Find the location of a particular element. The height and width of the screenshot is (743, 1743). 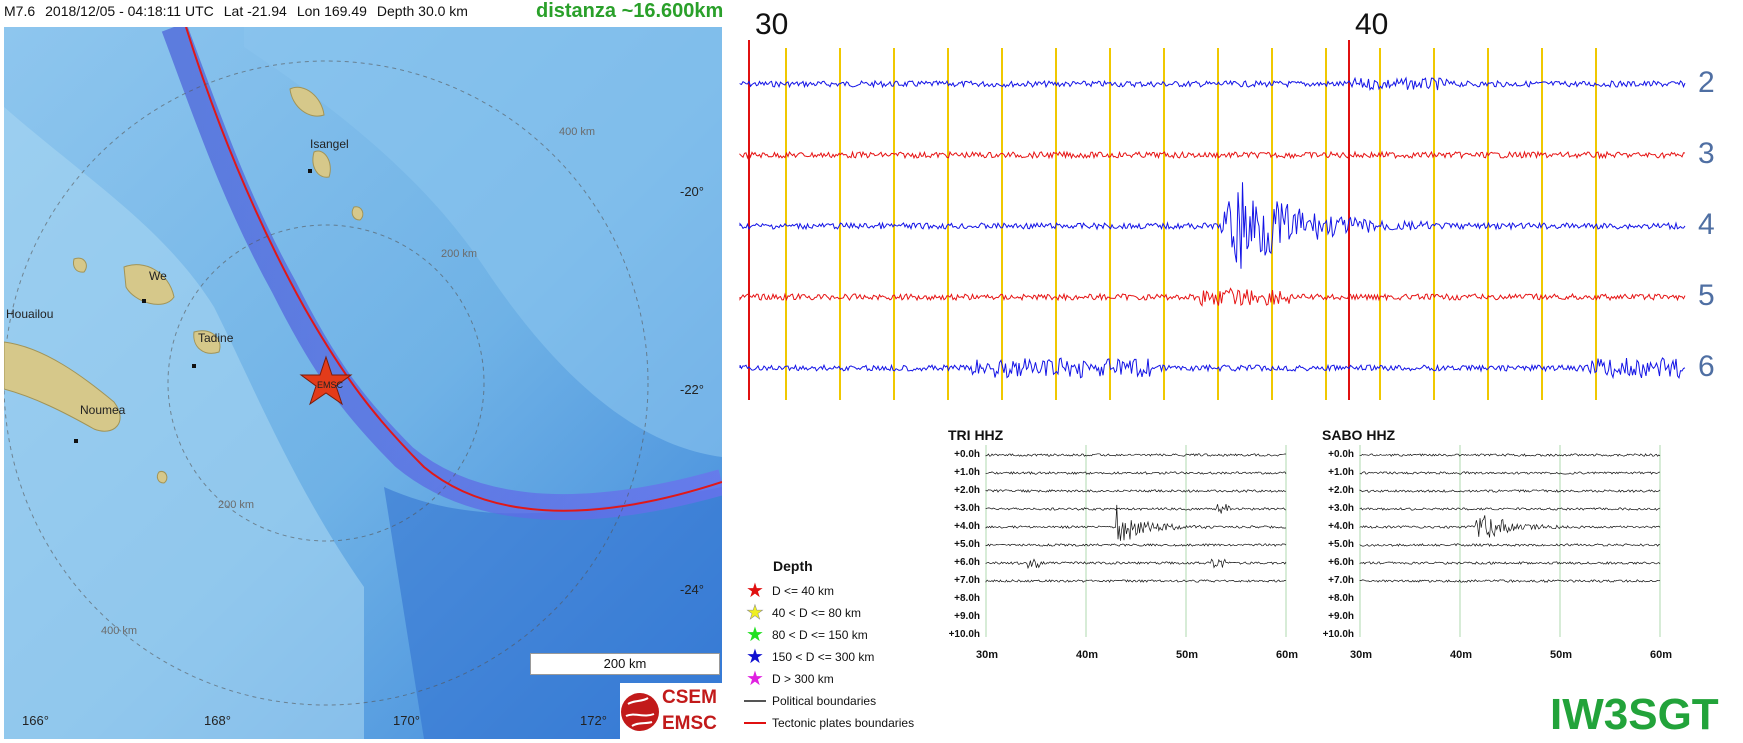

channel-label-2: 2 is located at coordinates (1706, 82).